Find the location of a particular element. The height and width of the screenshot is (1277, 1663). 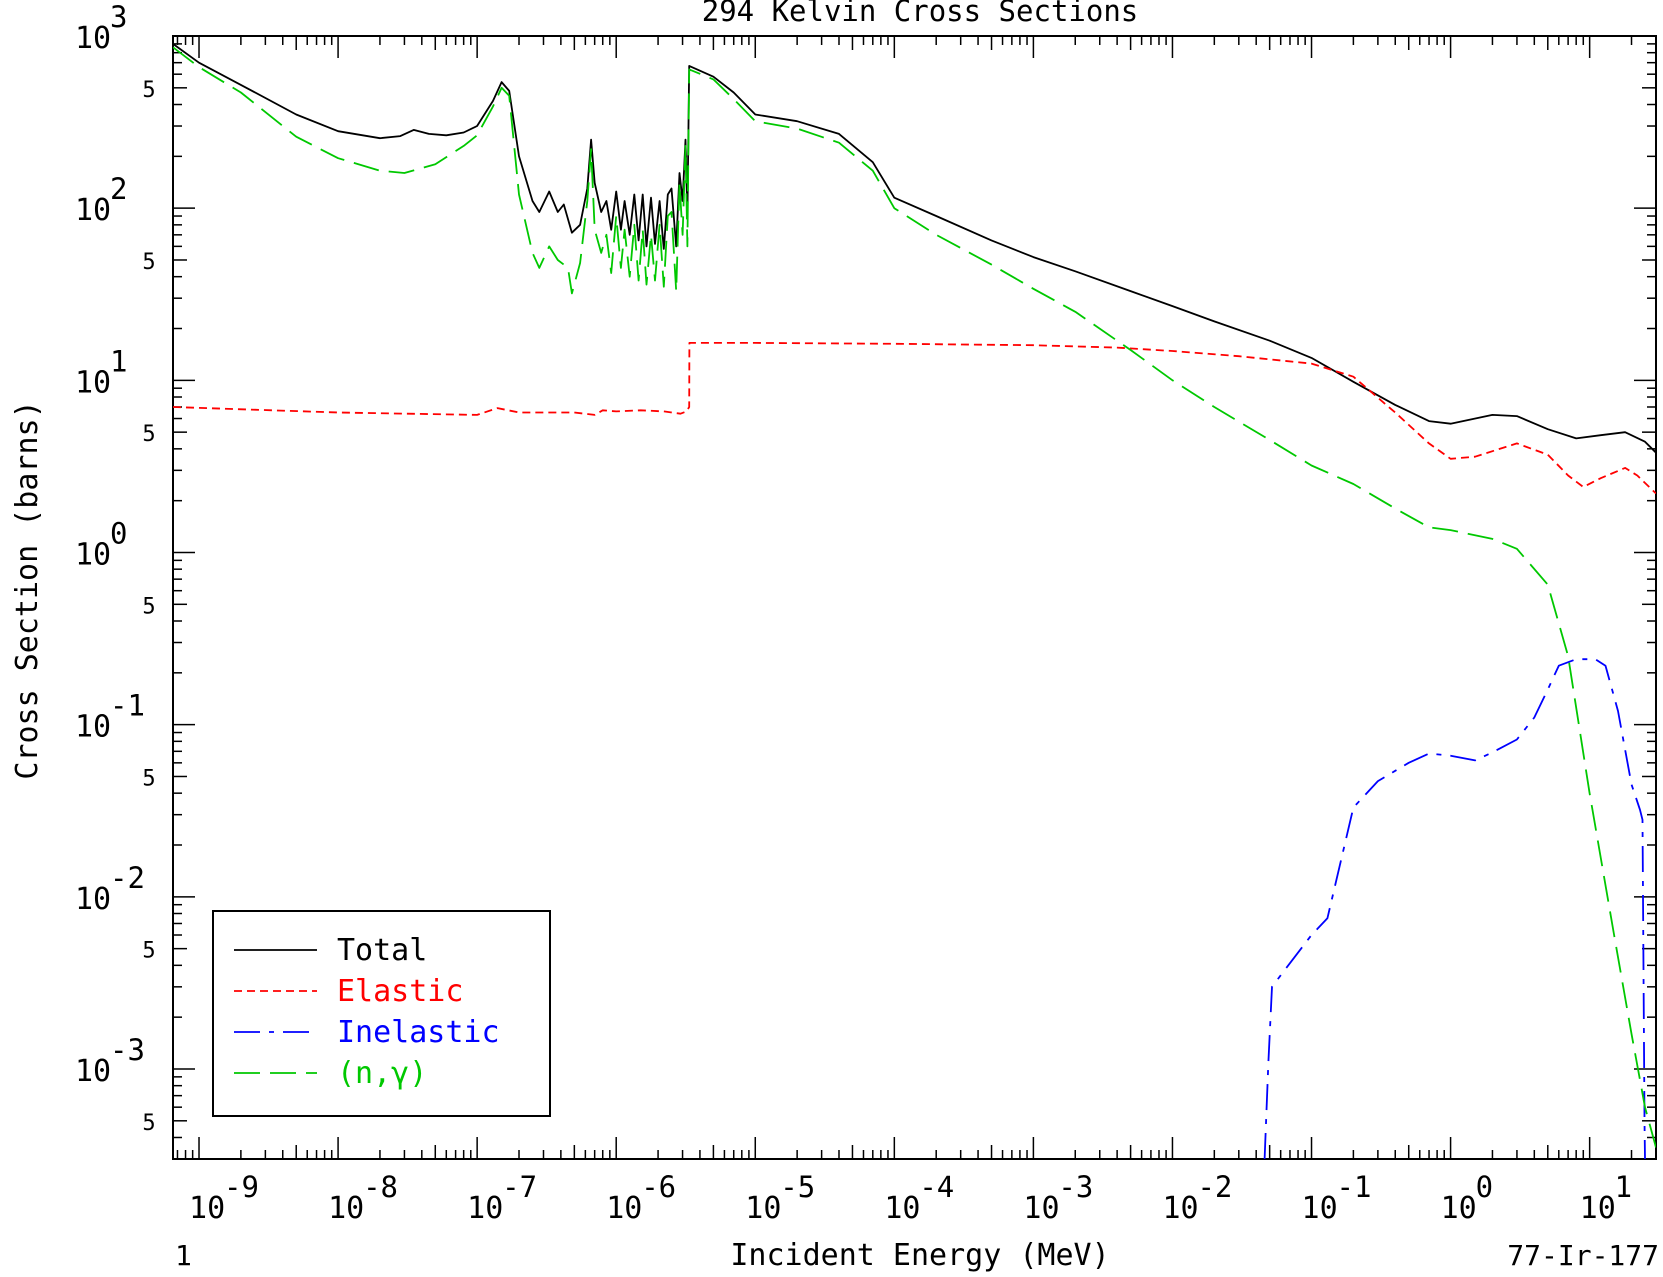

x-tick-label-exponent: -8 is located at coordinates (380, 1187).